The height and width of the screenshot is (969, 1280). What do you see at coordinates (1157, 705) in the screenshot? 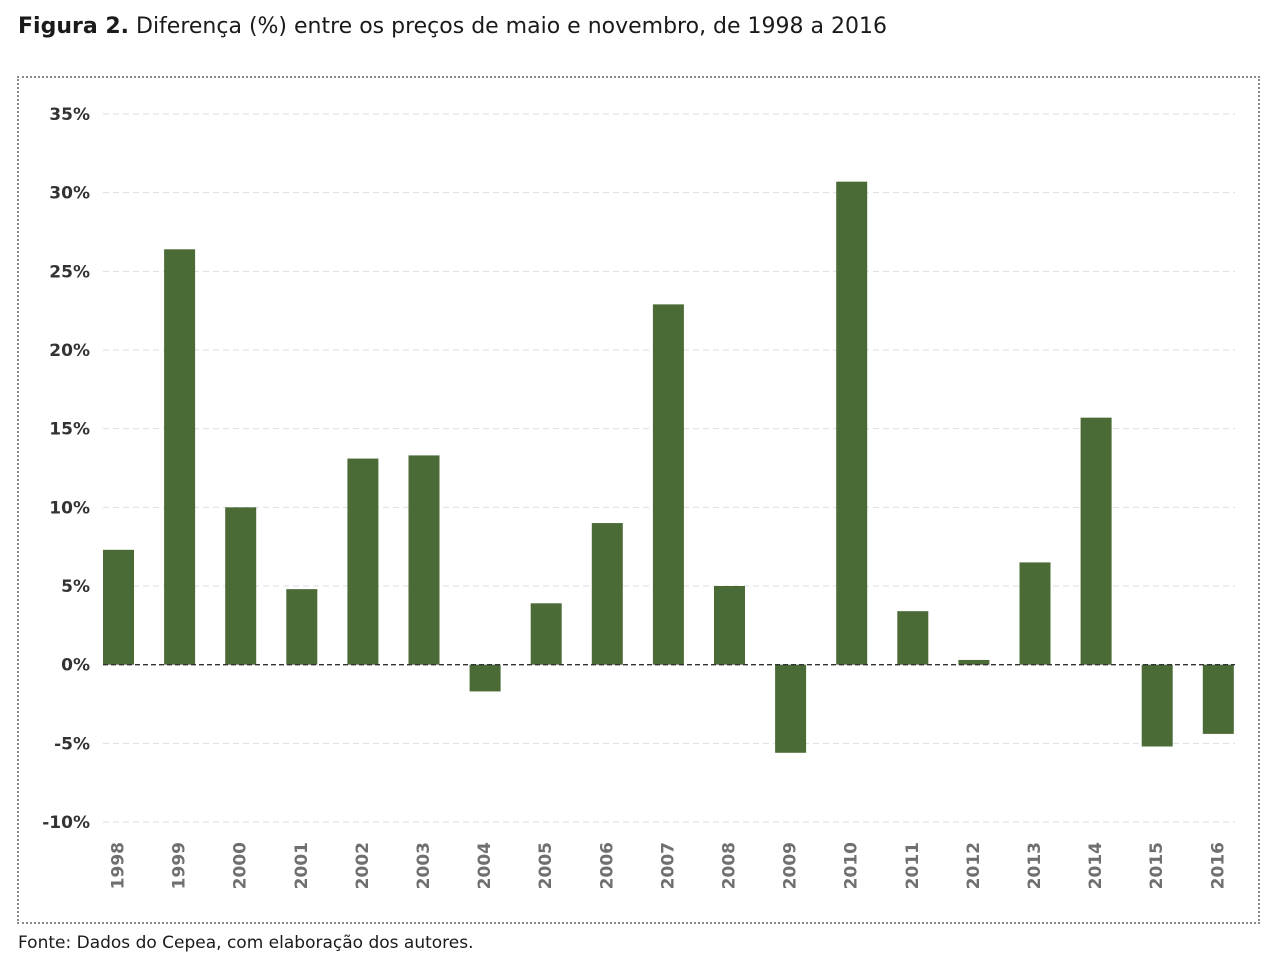
I see `bar-2015` at bounding box center [1157, 705].